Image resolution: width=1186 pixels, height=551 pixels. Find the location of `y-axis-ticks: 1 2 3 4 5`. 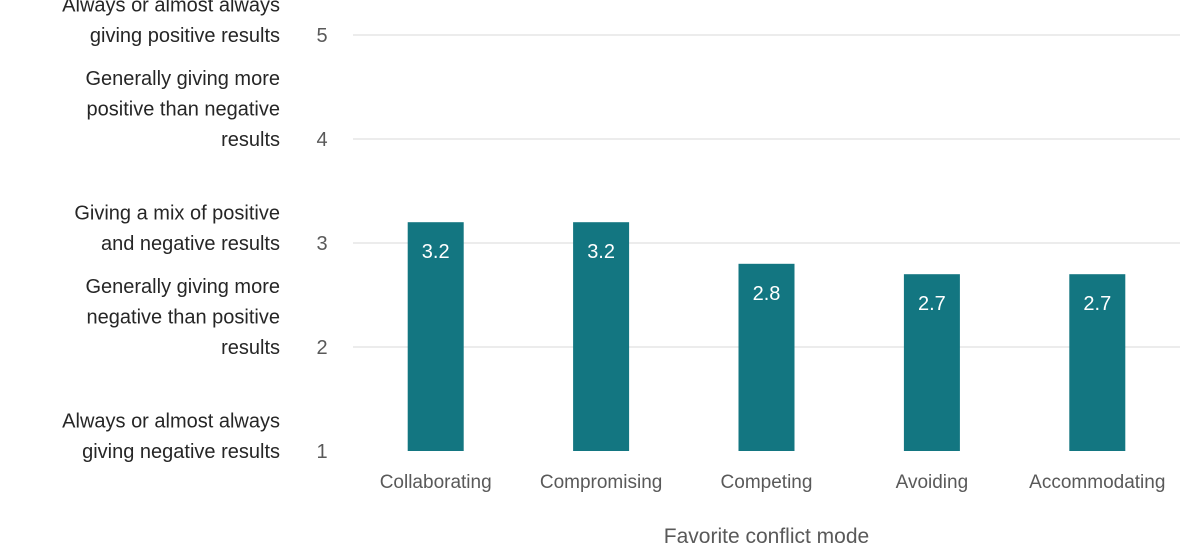

y-axis-ticks: 1 2 3 4 5 is located at coordinates (321, 244).